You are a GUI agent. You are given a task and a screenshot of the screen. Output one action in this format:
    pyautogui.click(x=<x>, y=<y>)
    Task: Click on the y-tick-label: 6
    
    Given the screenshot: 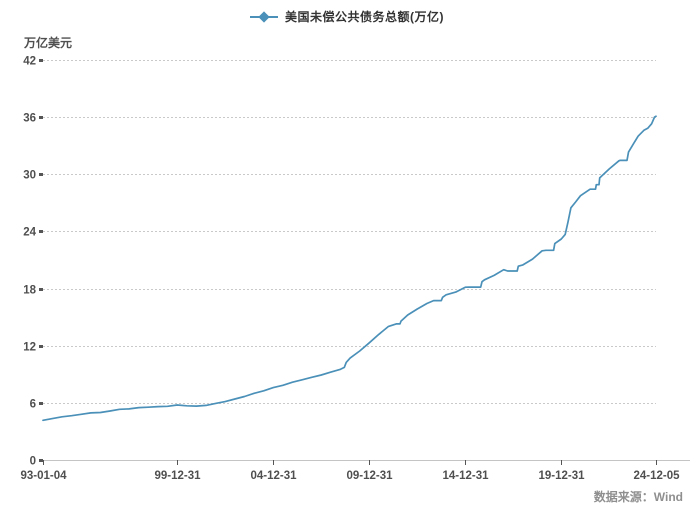 What is the action you would take?
    pyautogui.click(x=33, y=405)
    